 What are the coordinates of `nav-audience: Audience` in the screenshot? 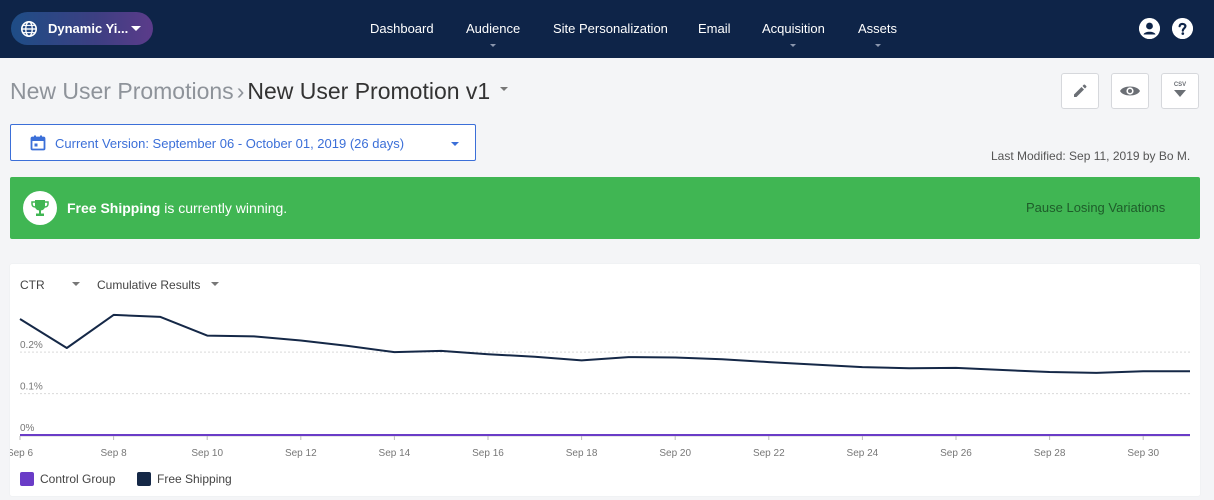 It's located at (493, 34).